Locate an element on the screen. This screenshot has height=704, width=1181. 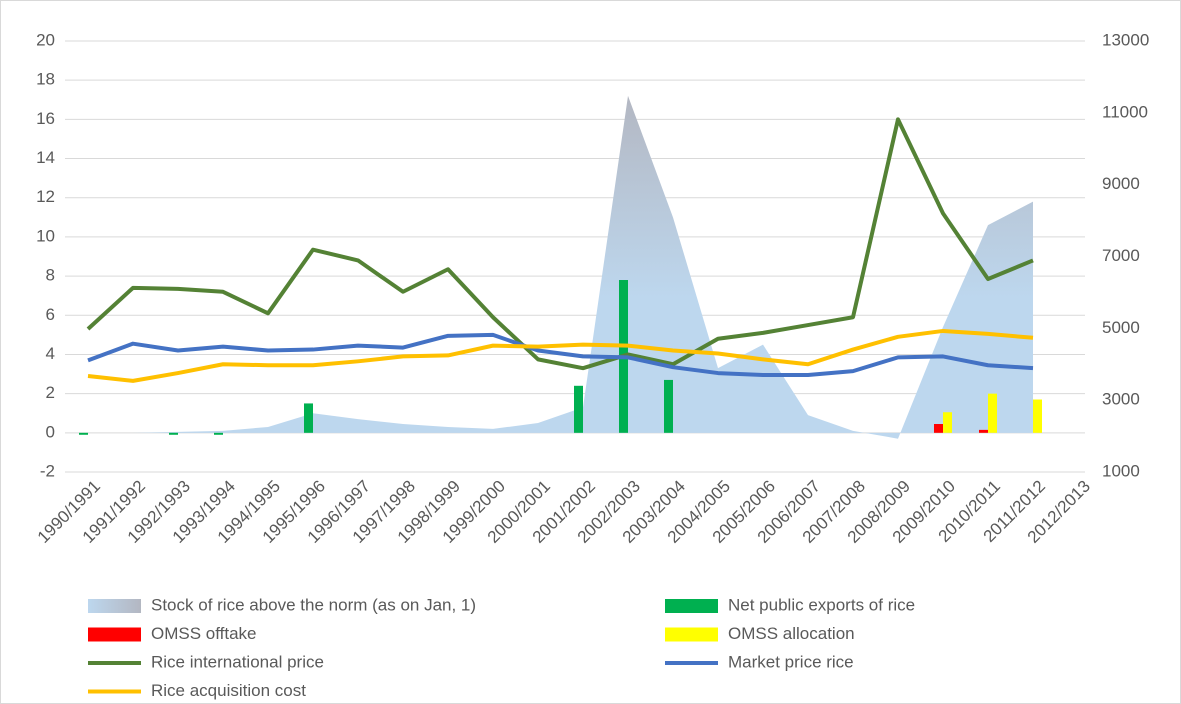
y-tick-label: 2 is located at coordinates (50, 392).